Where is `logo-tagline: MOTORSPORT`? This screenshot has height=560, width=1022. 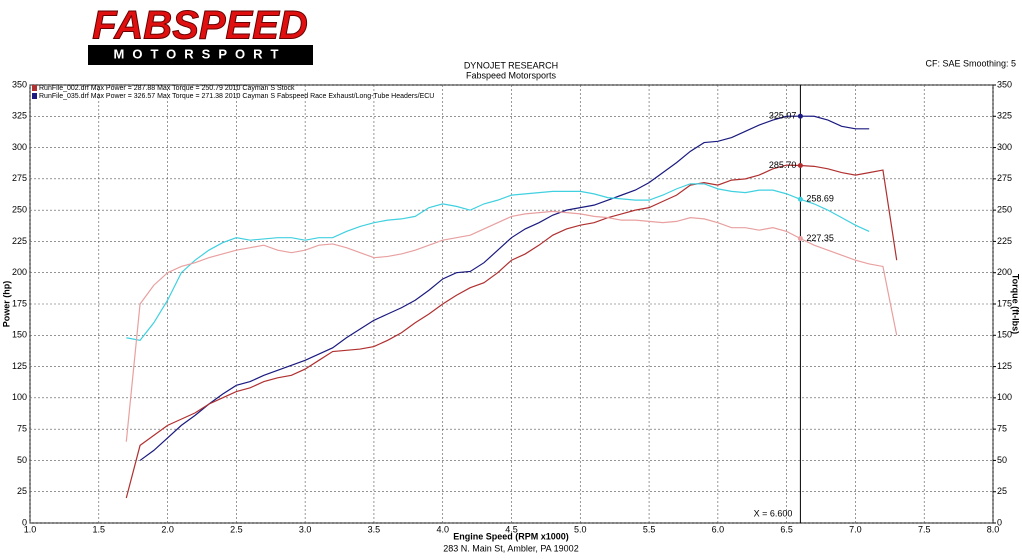
logo-tagline: MOTORSPORT is located at coordinates (200, 53).